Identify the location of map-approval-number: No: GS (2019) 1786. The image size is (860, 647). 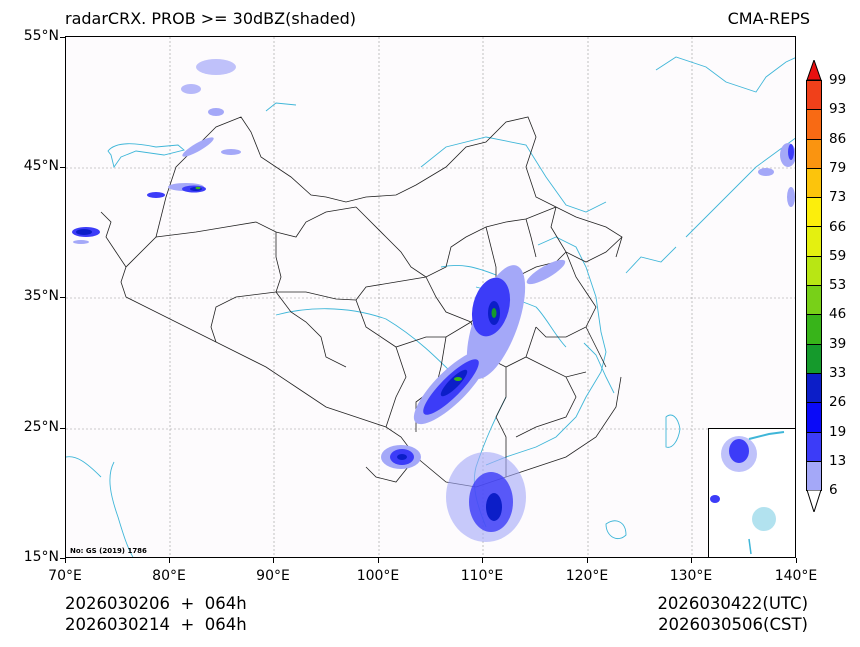
(108, 551).